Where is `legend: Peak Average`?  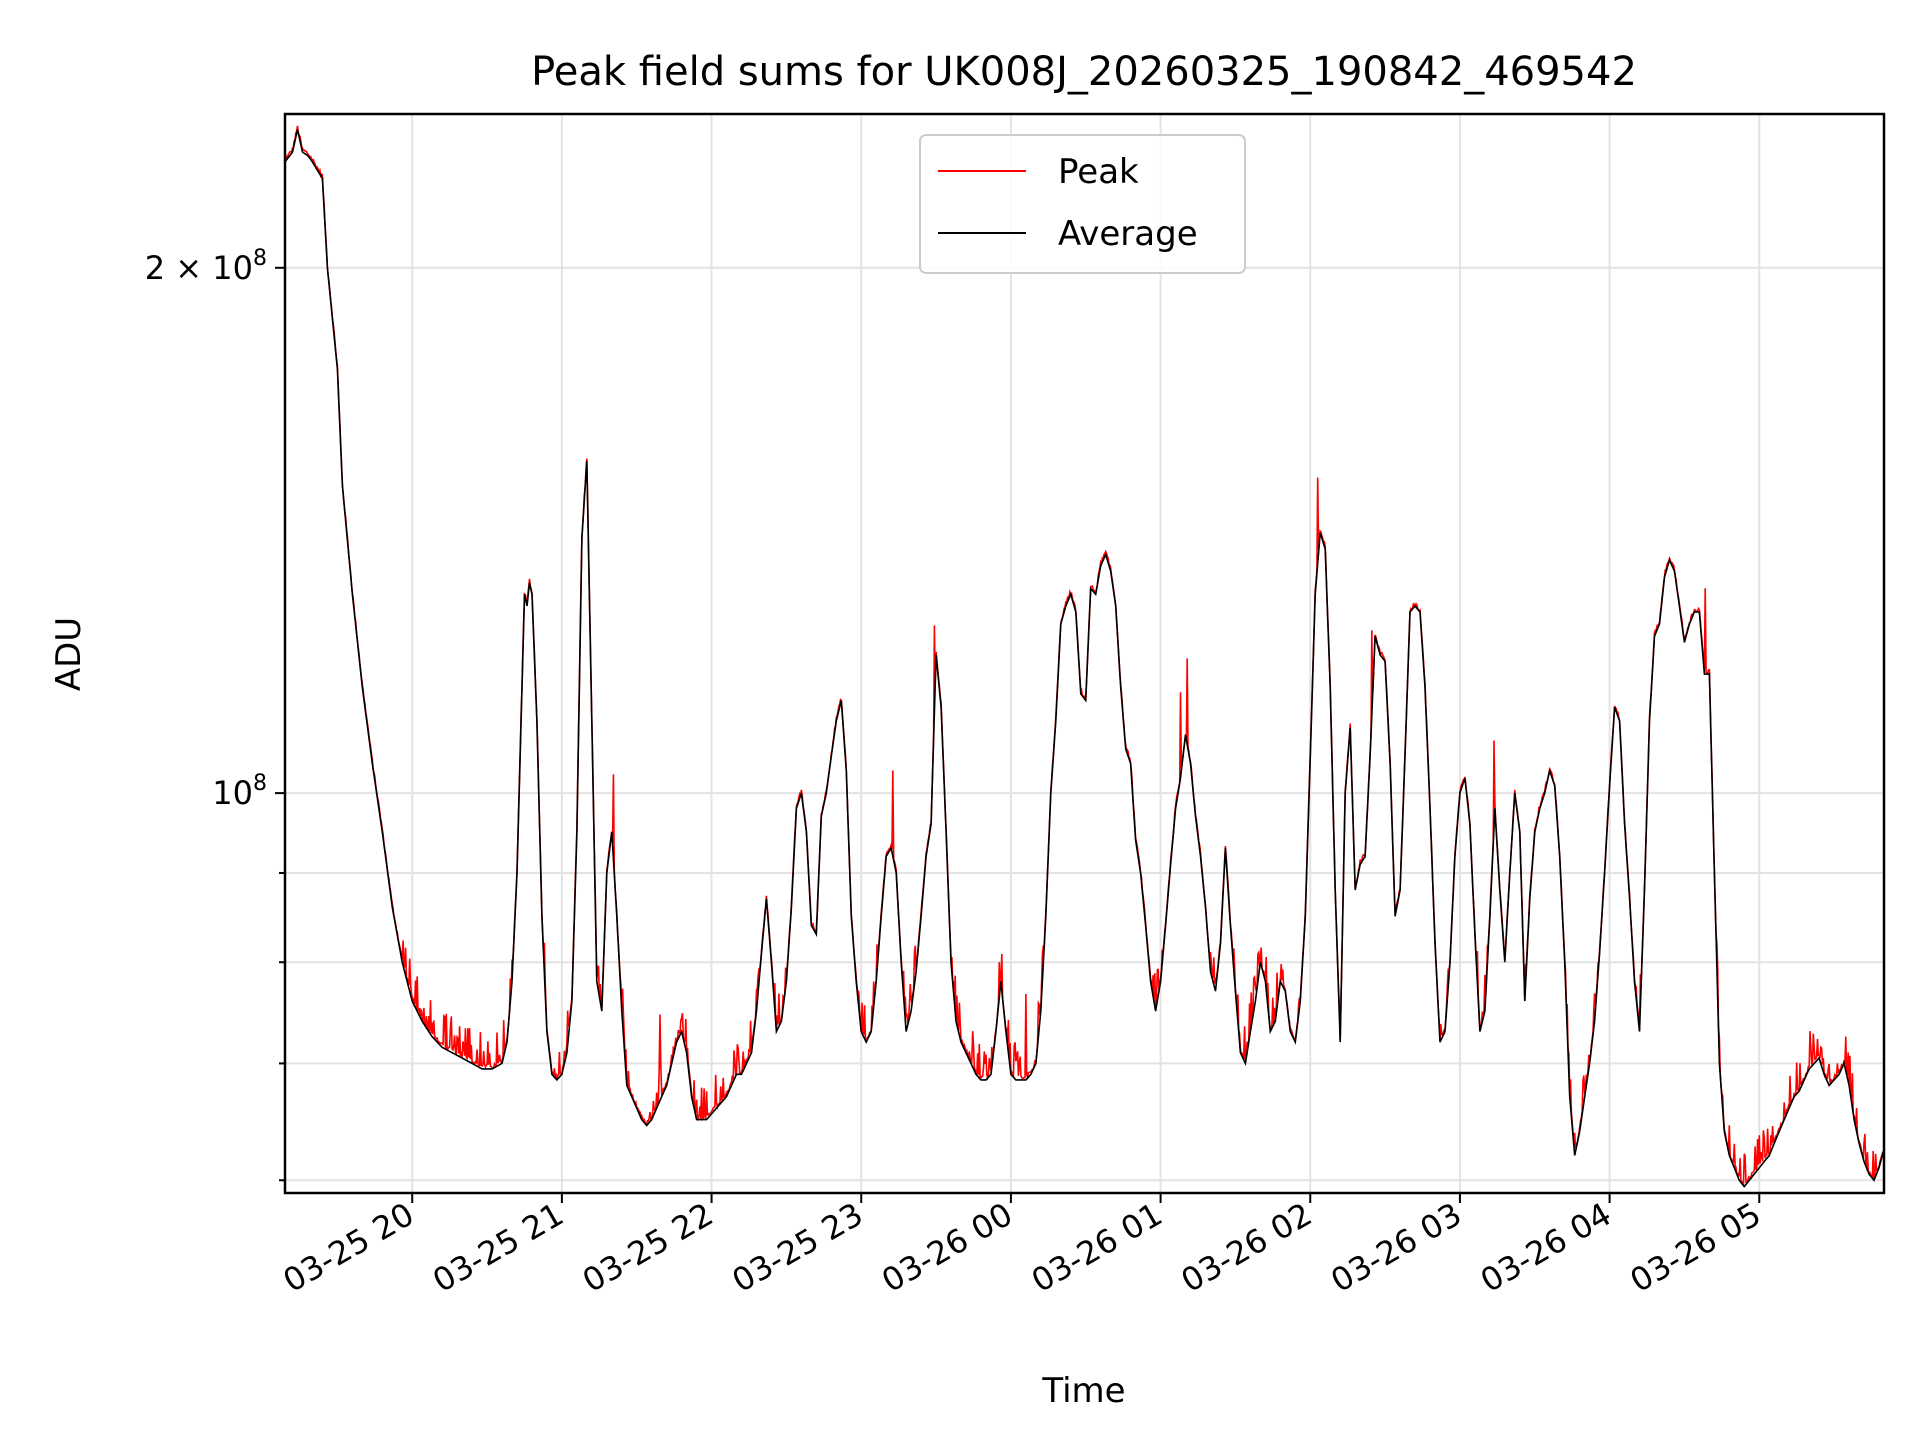 legend: Peak Average is located at coordinates (1082, 204).